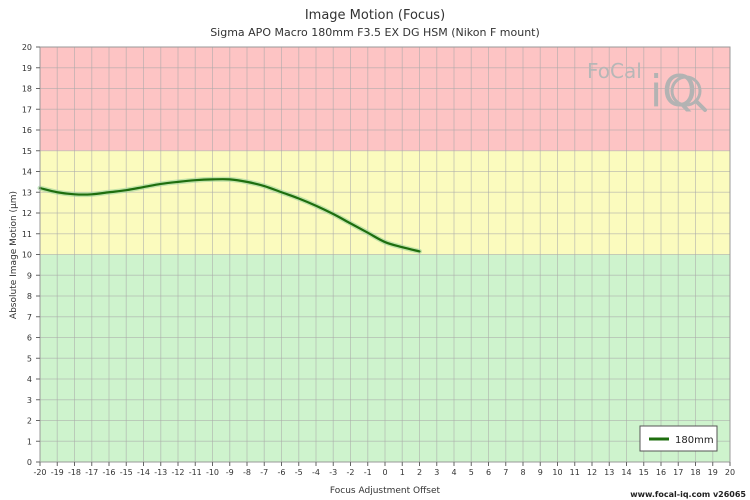 This screenshot has width=750, height=500. What do you see at coordinates (375, 15) in the screenshot?
I see `chart-title: Image Motion (Focus)` at bounding box center [375, 15].